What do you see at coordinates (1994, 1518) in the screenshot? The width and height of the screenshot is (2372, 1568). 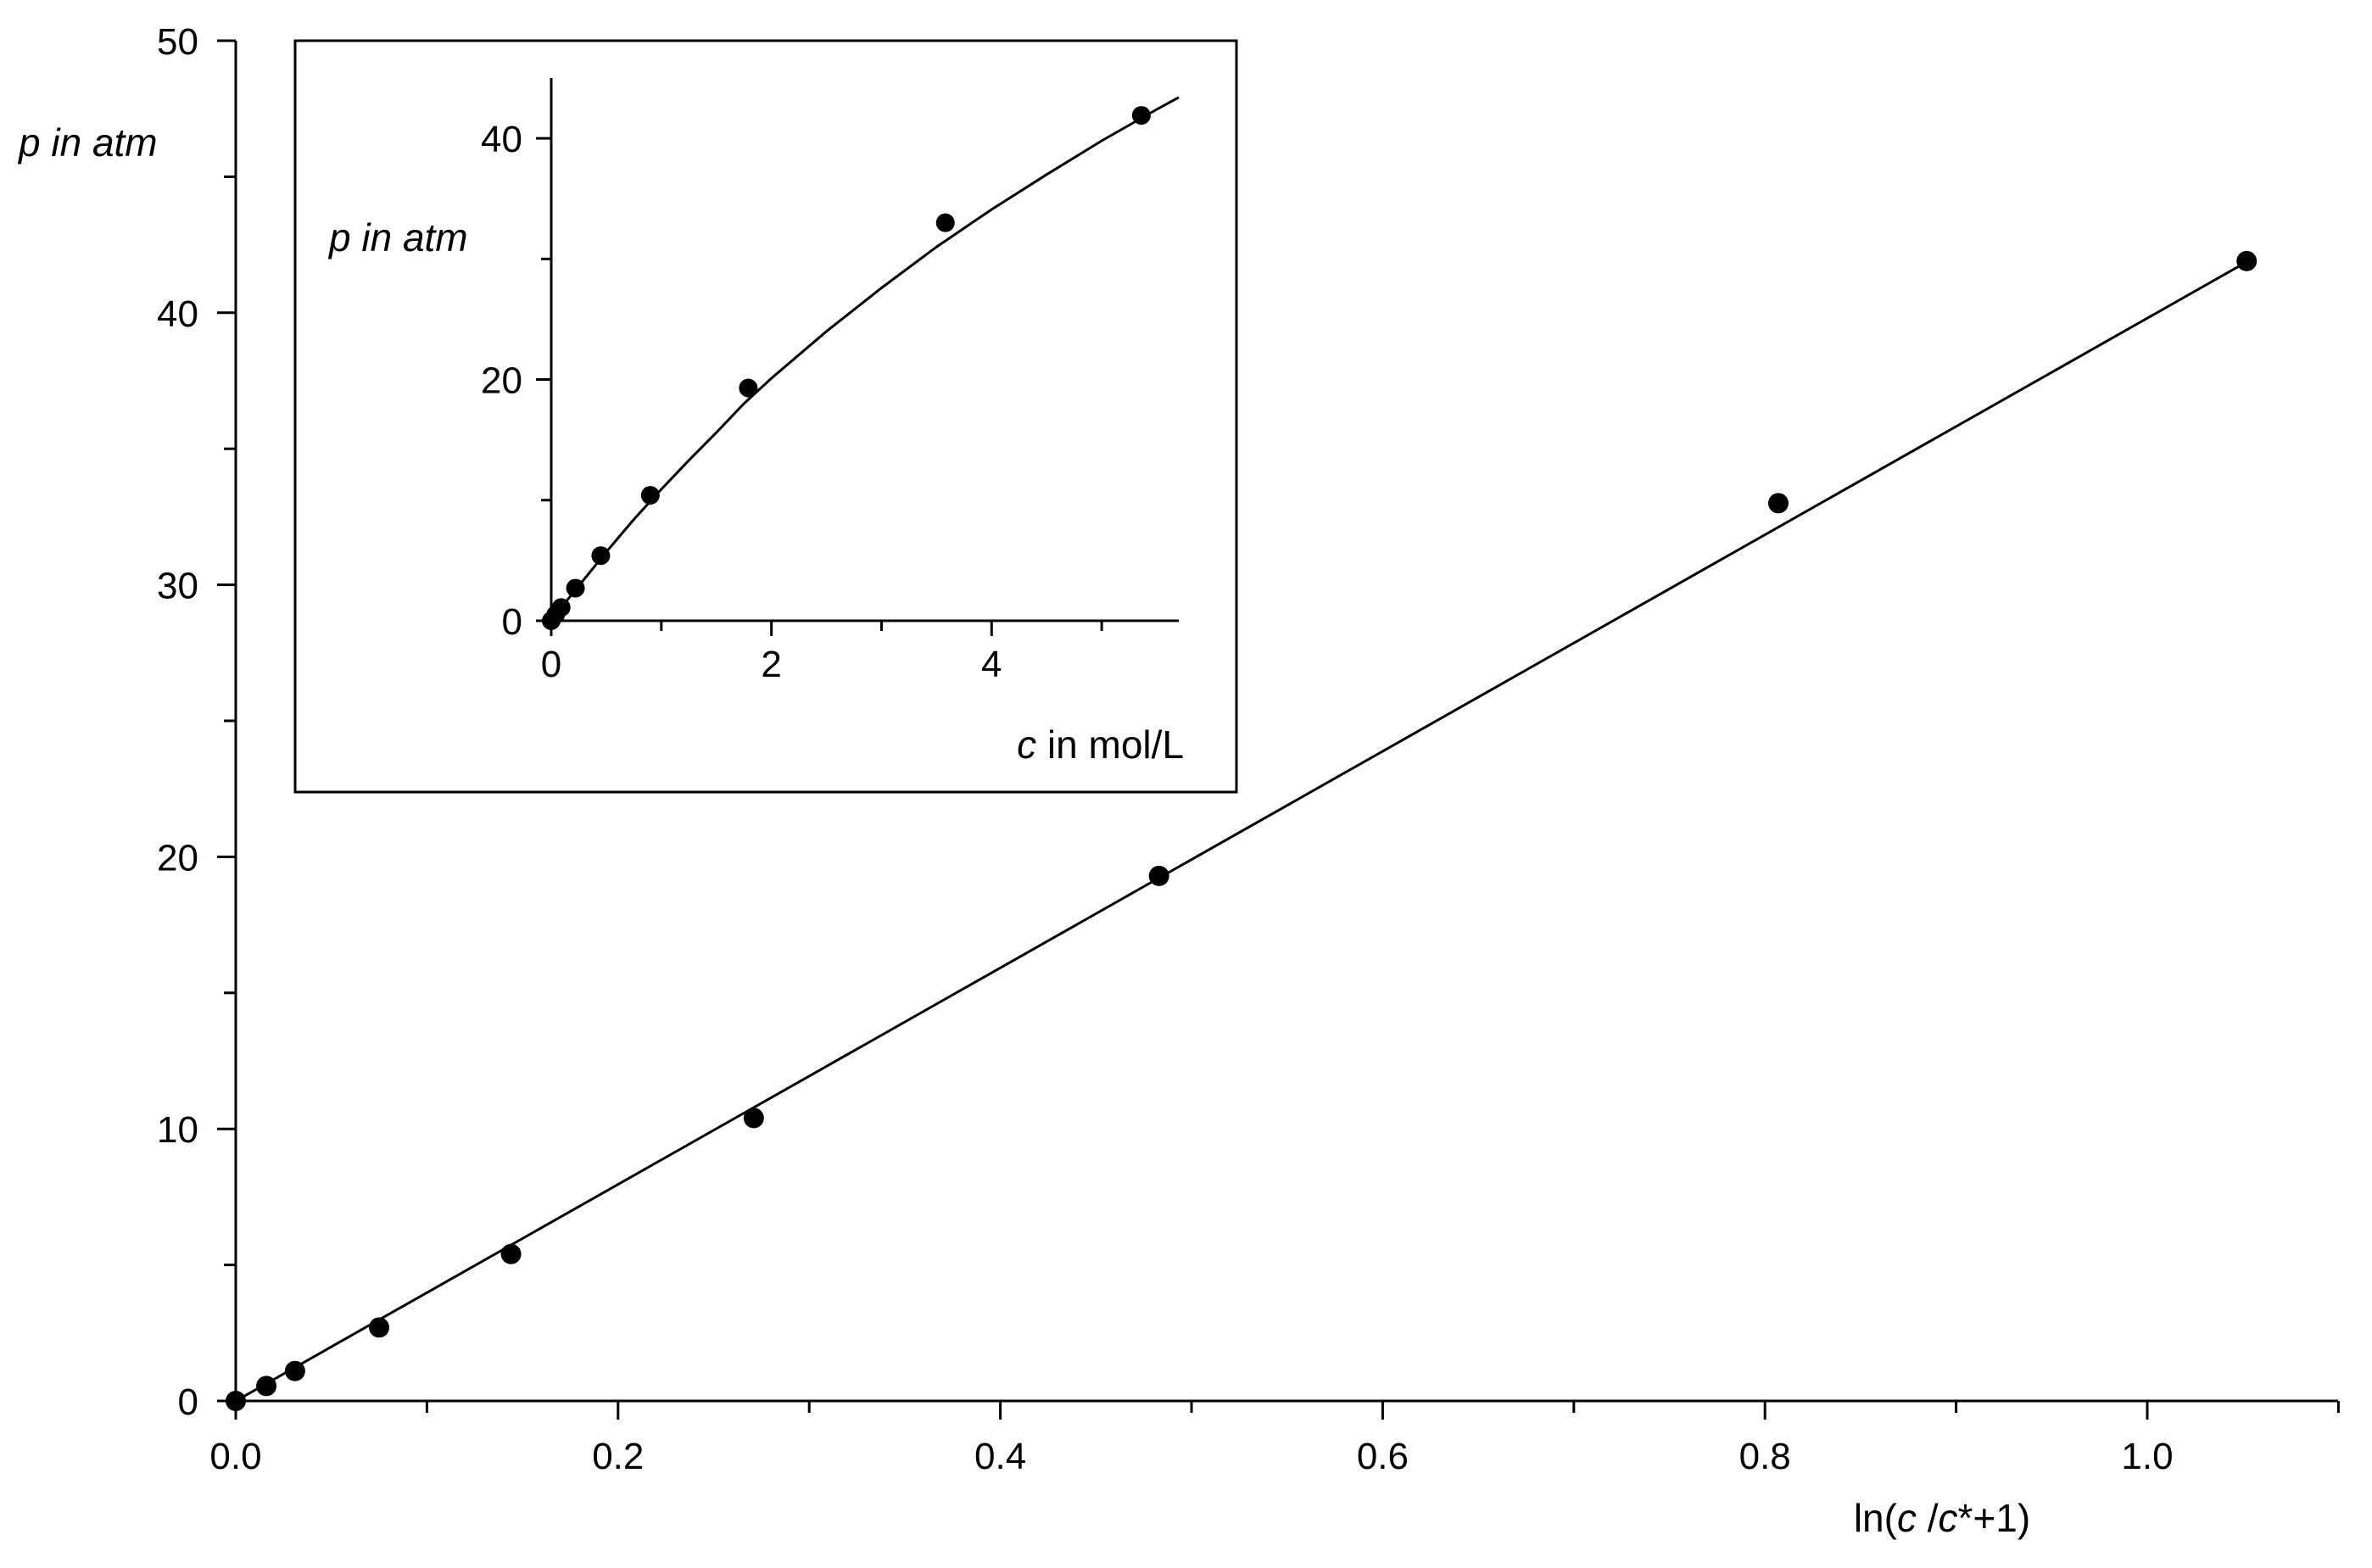 I see `x-axis-title-part: *+1)` at bounding box center [1994, 1518].